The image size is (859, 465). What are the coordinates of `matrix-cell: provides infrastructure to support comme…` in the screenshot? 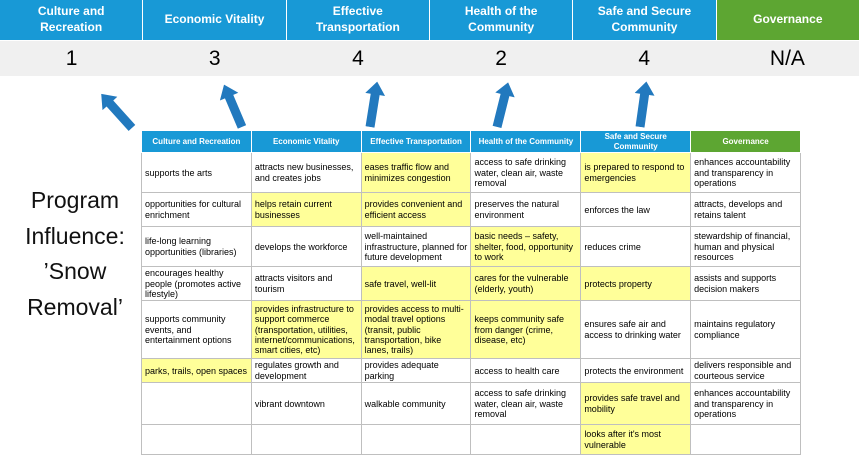 It's located at (306, 330).